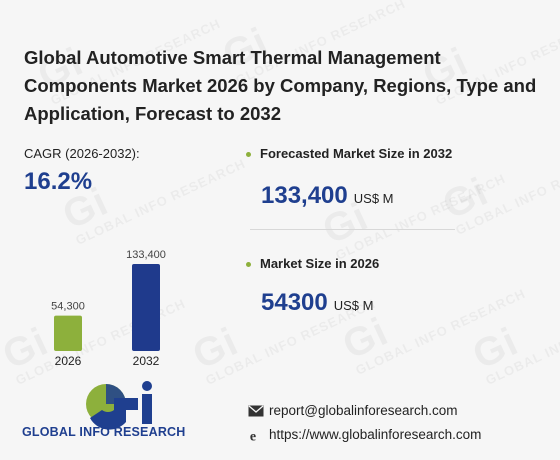  What do you see at coordinates (68, 307) in the screenshot?
I see `bar-value-label: 54,300` at bounding box center [68, 307].